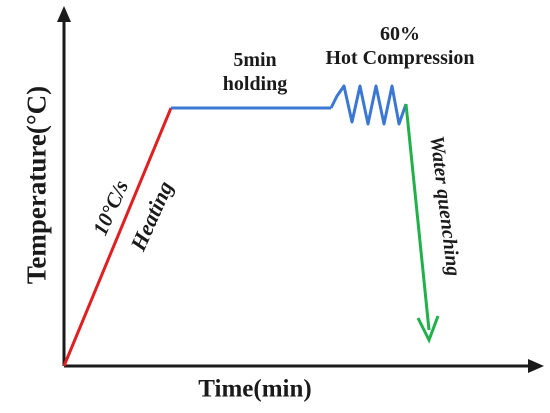 Image resolution: width=550 pixels, height=413 pixels. Describe the element at coordinates (255, 84) in the screenshot. I see `holding-text: holding` at that location.